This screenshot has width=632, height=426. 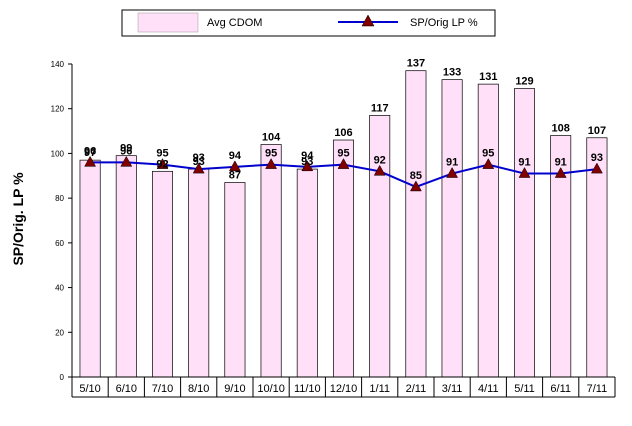 I want to click on bar-value-label: 87, so click(x=235, y=175).